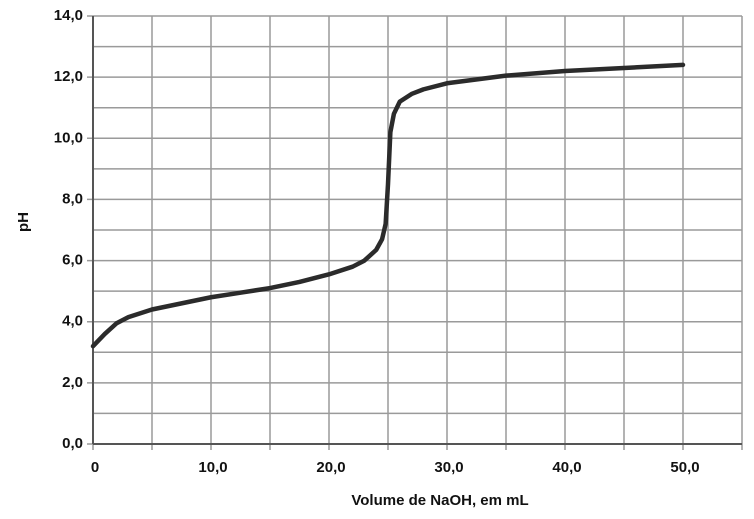  I want to click on x-tick-label: 10,0, so click(212, 467).